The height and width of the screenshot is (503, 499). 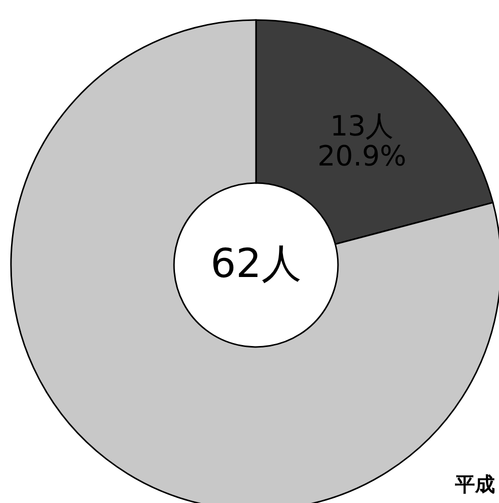 I want to click on data-label: 13人 20.9%, so click(x=361, y=141).